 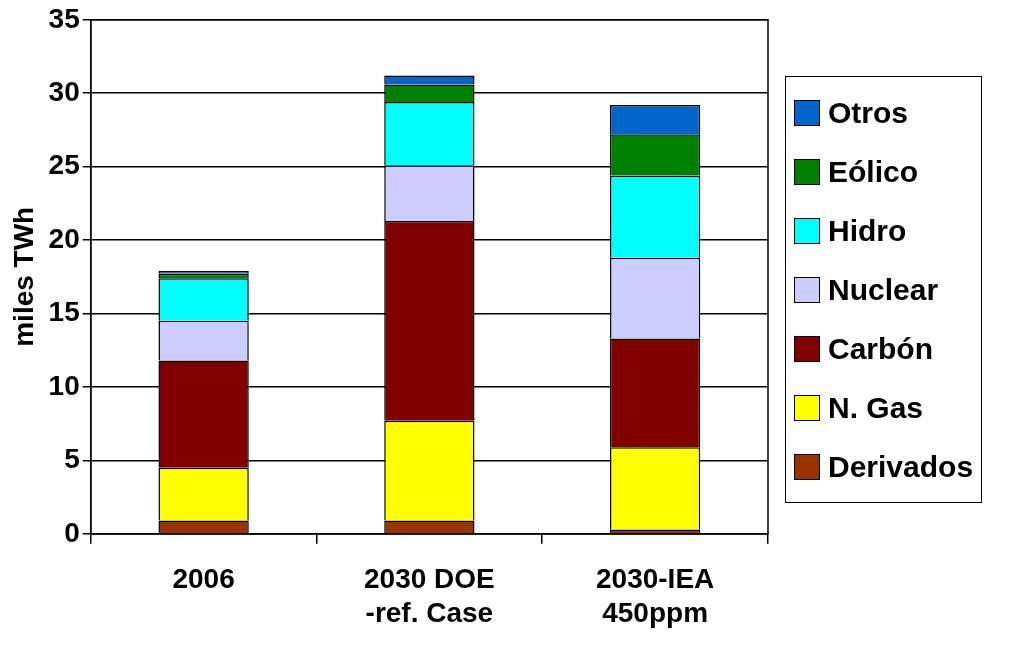 I want to click on legend-label: Derivados, so click(x=901, y=466).